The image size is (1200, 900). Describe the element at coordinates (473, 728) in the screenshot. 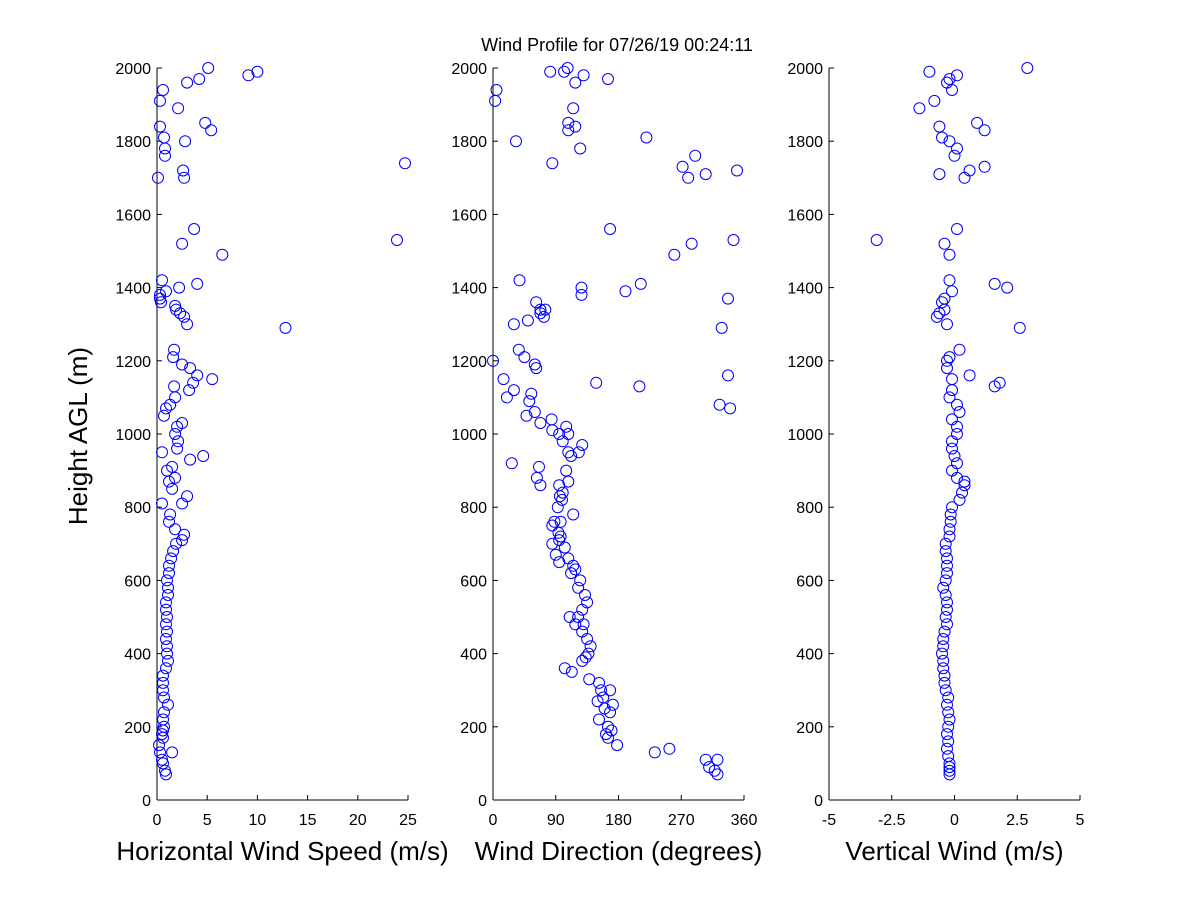

I see `y-tick-label-direction: 200` at that location.